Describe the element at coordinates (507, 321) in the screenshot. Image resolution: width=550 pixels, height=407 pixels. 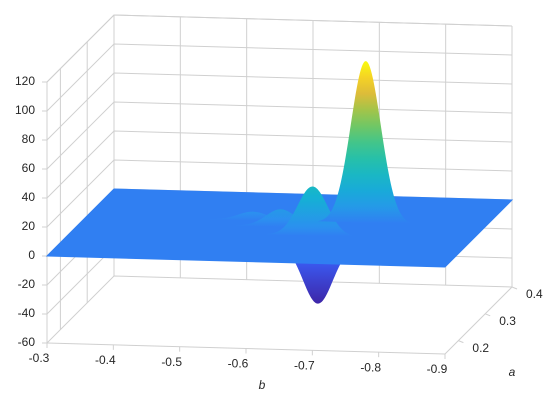
I see `y-tick-label: 0.3` at that location.